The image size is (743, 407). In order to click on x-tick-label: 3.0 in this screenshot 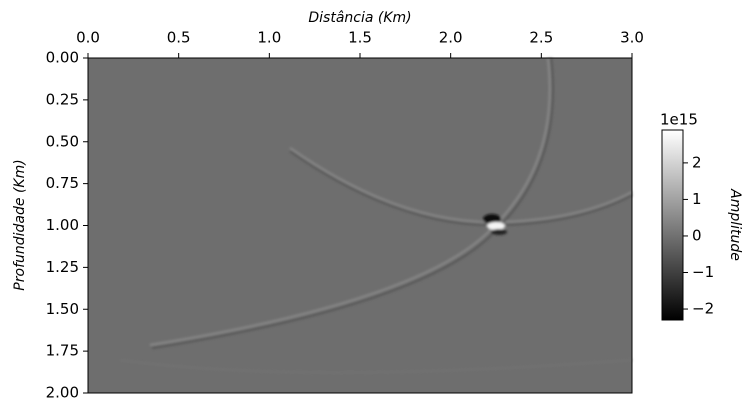, I will do `click(632, 38)`.